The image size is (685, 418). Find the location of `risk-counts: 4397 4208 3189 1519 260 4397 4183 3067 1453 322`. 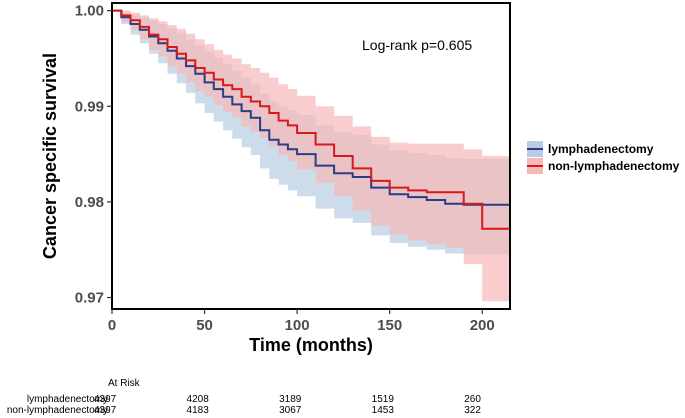

risk-counts: 4397 4208 3189 1519 260 4397 4183 3067 1453 322 is located at coordinates (287, 405).